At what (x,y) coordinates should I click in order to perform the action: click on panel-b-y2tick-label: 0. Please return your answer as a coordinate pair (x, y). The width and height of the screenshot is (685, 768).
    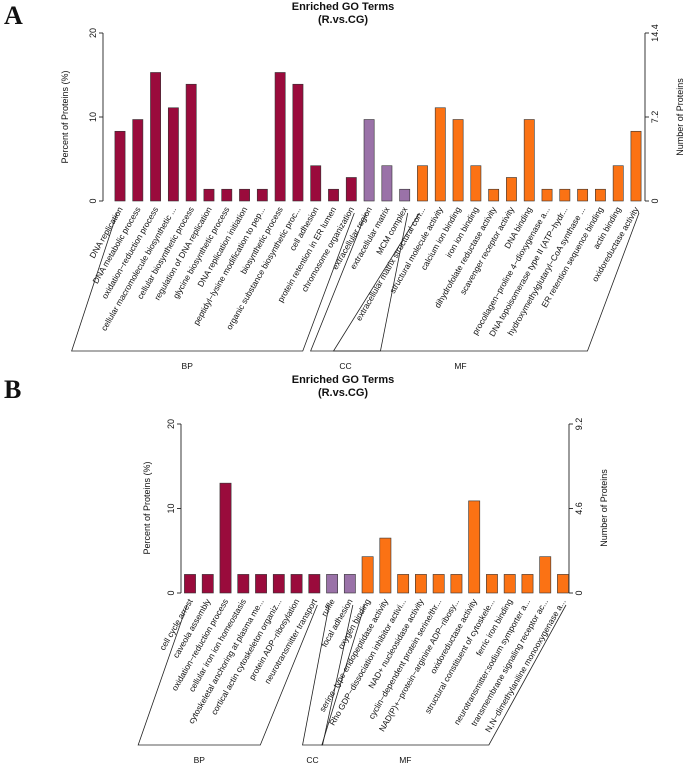
    Looking at the image, I should click on (579, 592).